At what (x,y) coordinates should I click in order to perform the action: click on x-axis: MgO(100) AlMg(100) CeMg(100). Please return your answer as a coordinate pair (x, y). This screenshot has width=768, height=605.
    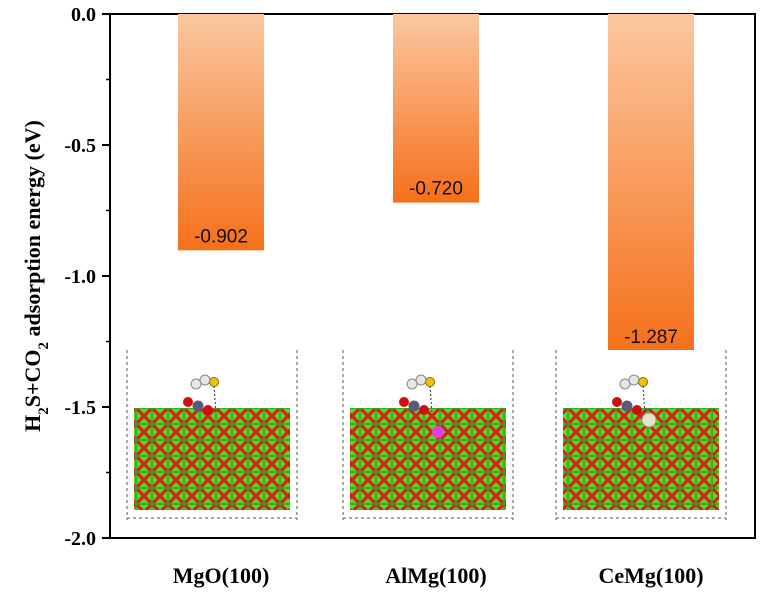
    Looking at the image, I should click on (438, 575).